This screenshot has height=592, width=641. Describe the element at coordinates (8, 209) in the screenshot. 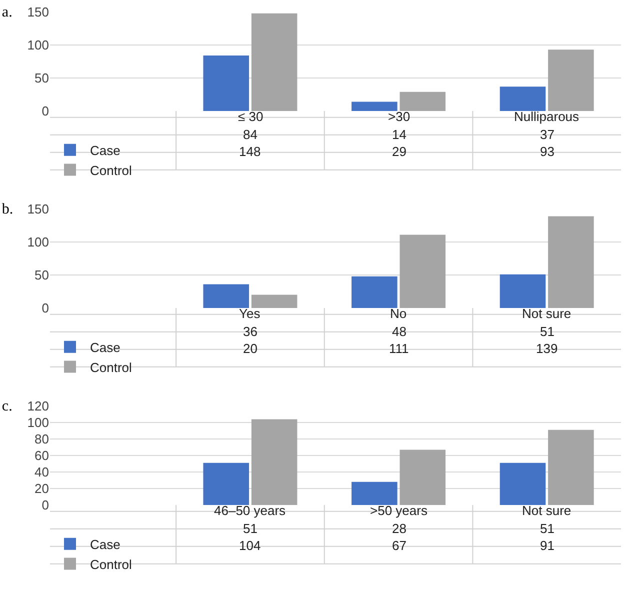

I see `chart-title: b.` at that location.